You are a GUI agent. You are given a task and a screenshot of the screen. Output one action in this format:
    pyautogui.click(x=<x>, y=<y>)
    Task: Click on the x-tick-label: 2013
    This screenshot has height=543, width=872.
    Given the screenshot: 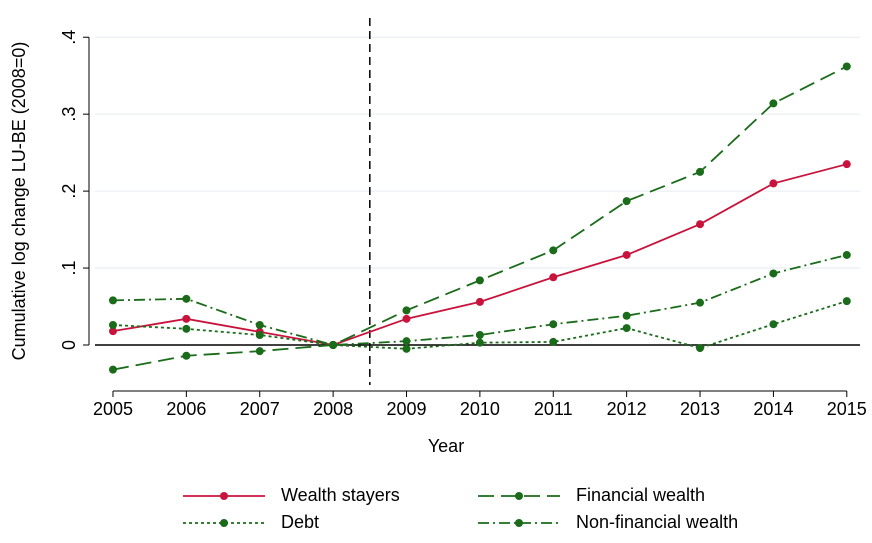 What is the action you would take?
    pyautogui.click(x=700, y=409)
    